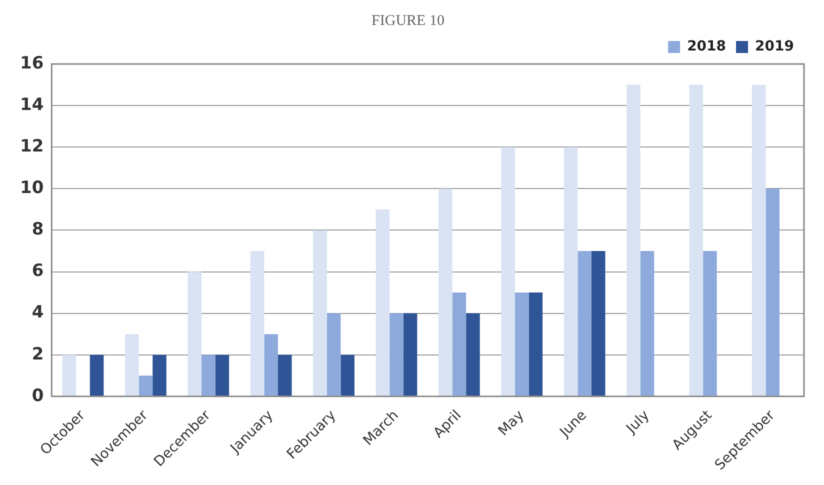  Describe the element at coordinates (38, 271) in the screenshot. I see `y-tick-label: 6` at that location.